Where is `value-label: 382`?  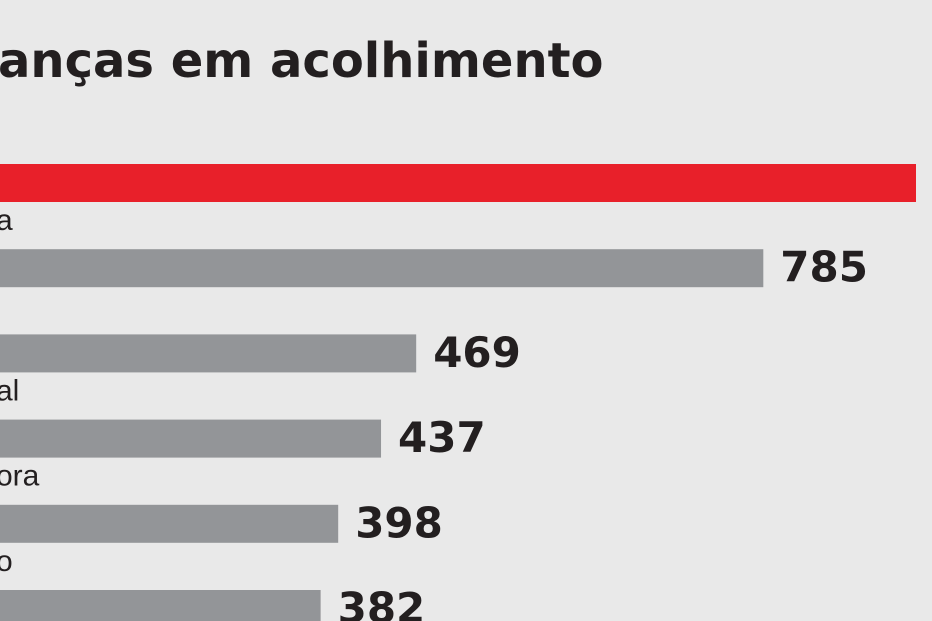
value-label: 382 is located at coordinates (382, 602).